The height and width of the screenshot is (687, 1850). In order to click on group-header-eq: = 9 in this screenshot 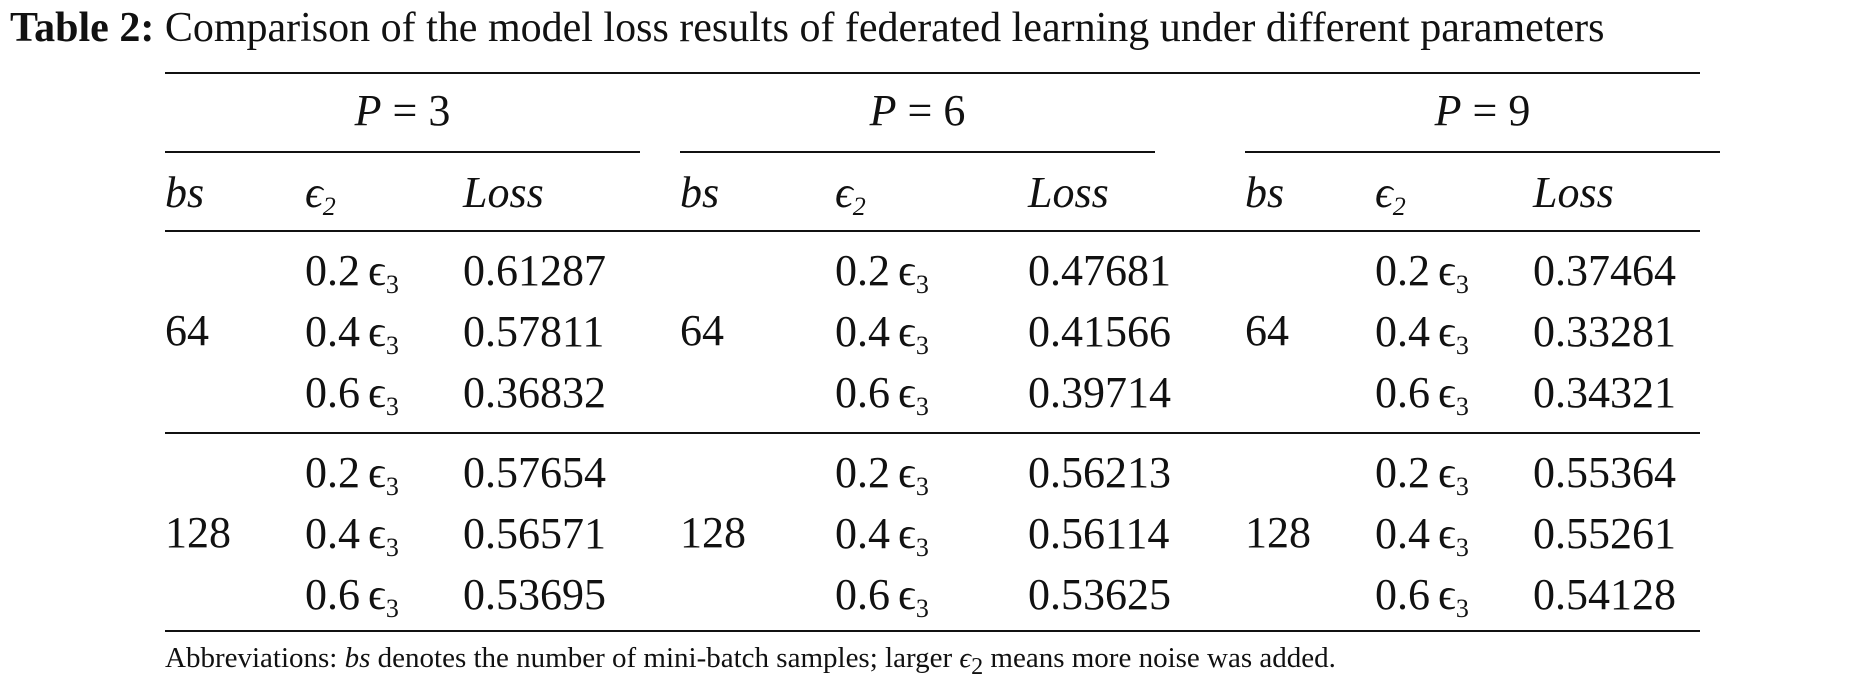, I will do `click(1496, 110)`.